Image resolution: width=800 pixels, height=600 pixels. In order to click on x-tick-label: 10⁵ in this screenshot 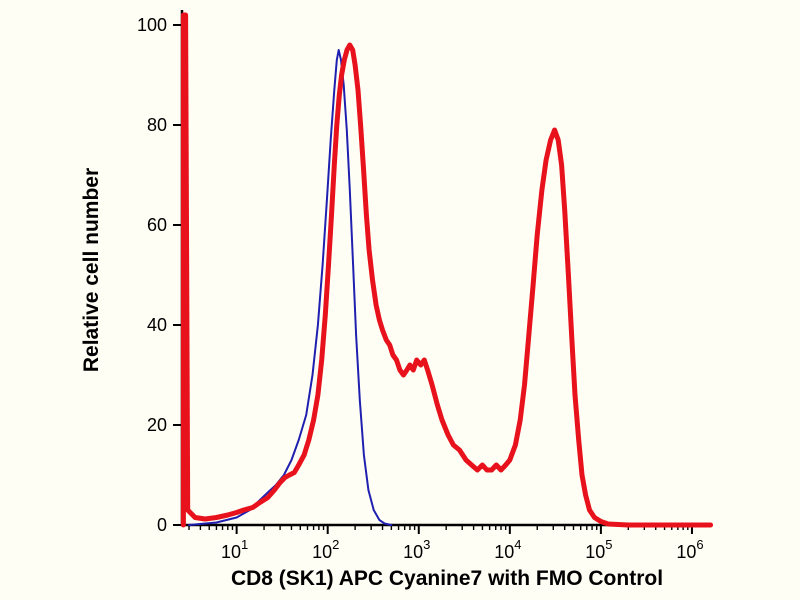, I will do `click(598, 549)`.